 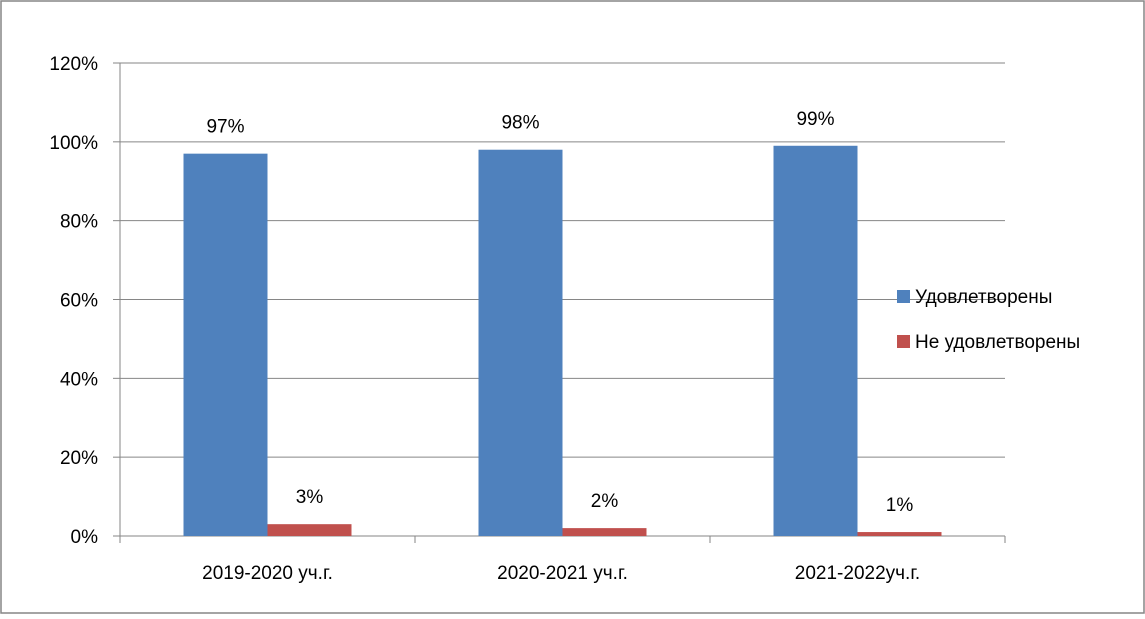 I want to click on x-tick-label: 2021-2022уч.г., so click(x=857, y=573).